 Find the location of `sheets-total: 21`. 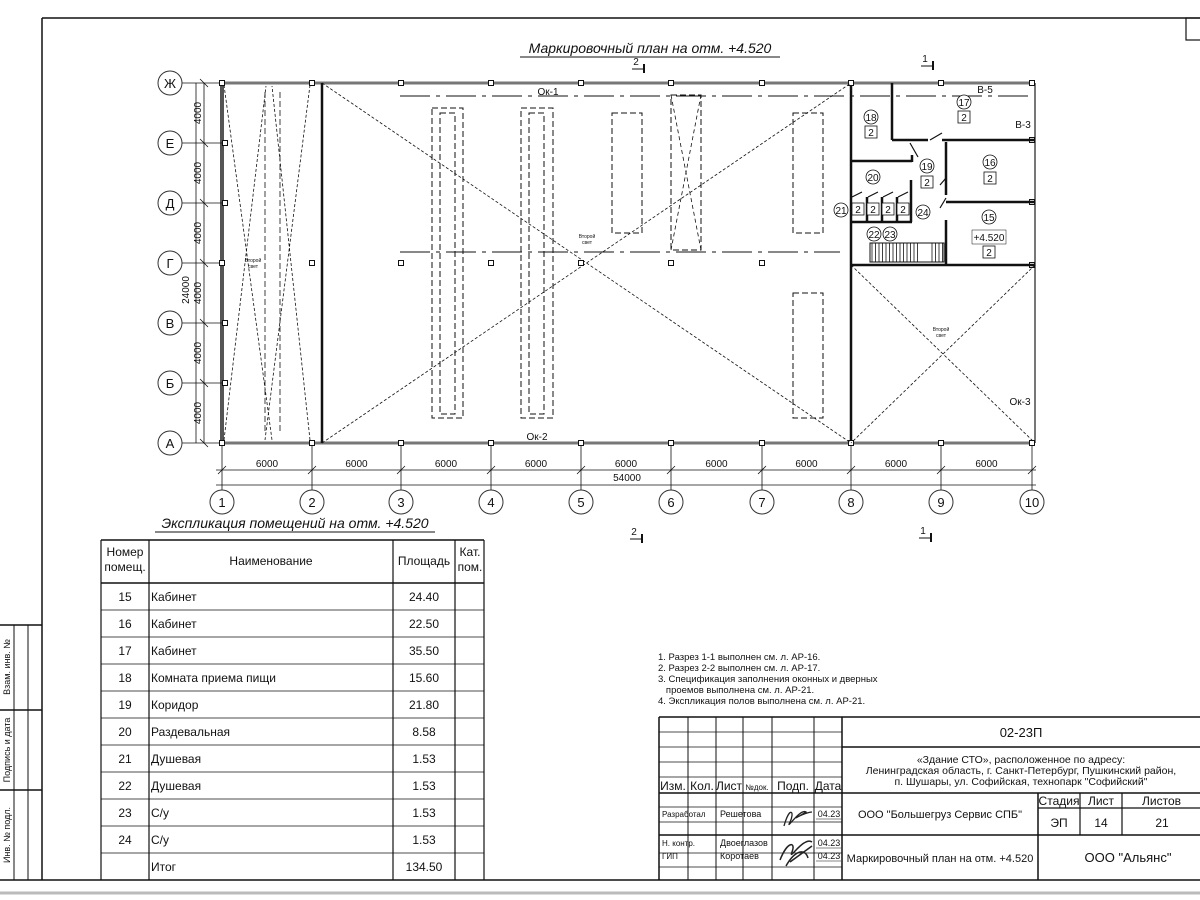

sheets-total: 21 is located at coordinates (1162, 823).